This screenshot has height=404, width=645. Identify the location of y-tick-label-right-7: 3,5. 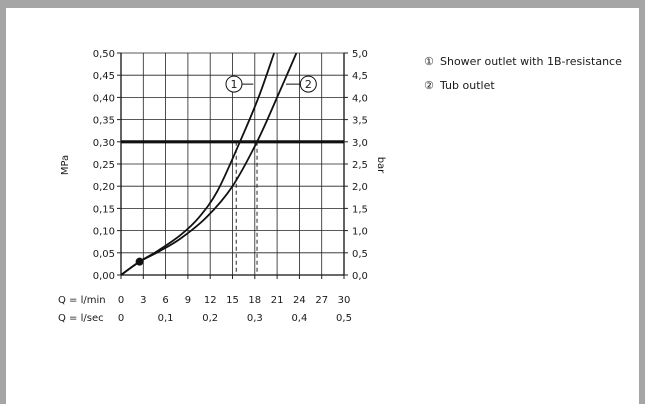
(360, 121).